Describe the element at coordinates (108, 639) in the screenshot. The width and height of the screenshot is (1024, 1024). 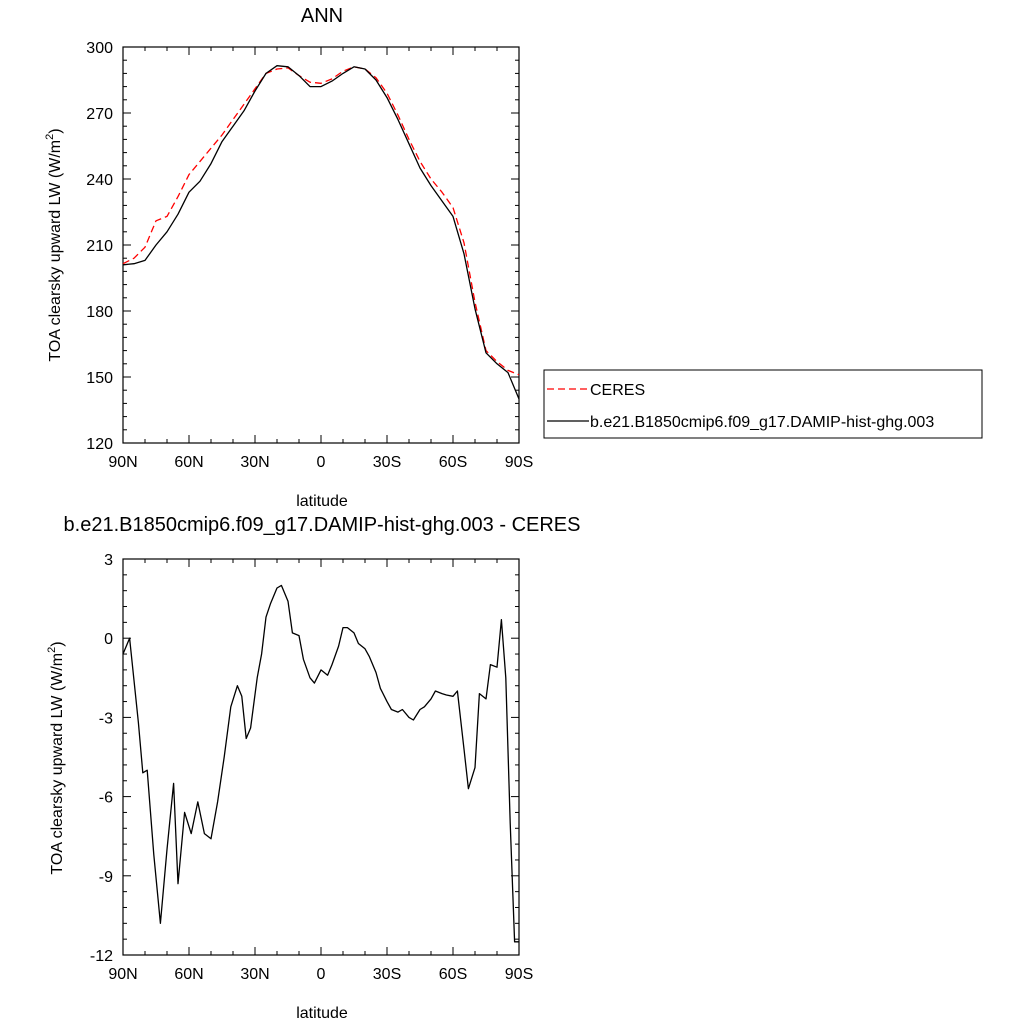
I see `bottom-y-tick-label: 0` at that location.